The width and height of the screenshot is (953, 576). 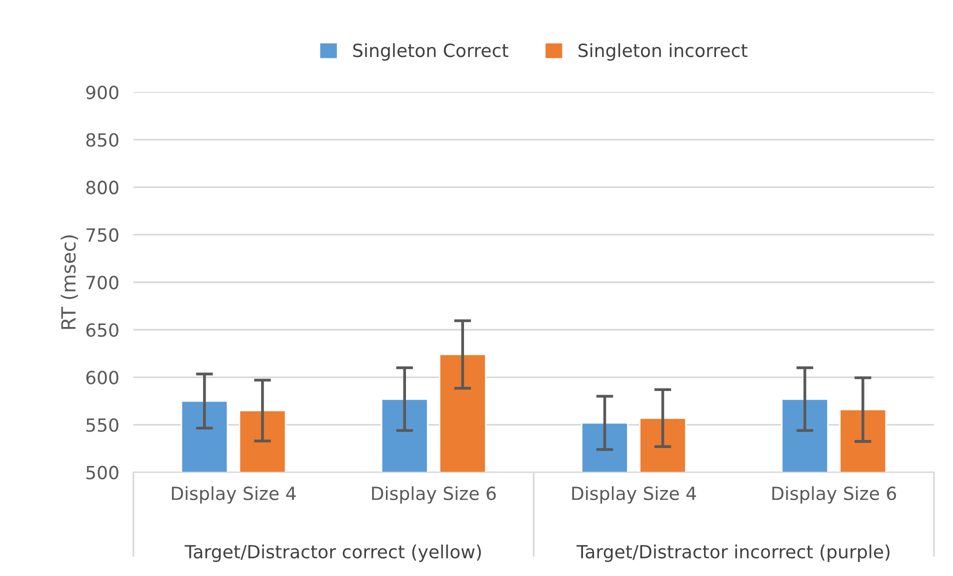 I want to click on y-tick-label: 800, so click(x=102, y=187).